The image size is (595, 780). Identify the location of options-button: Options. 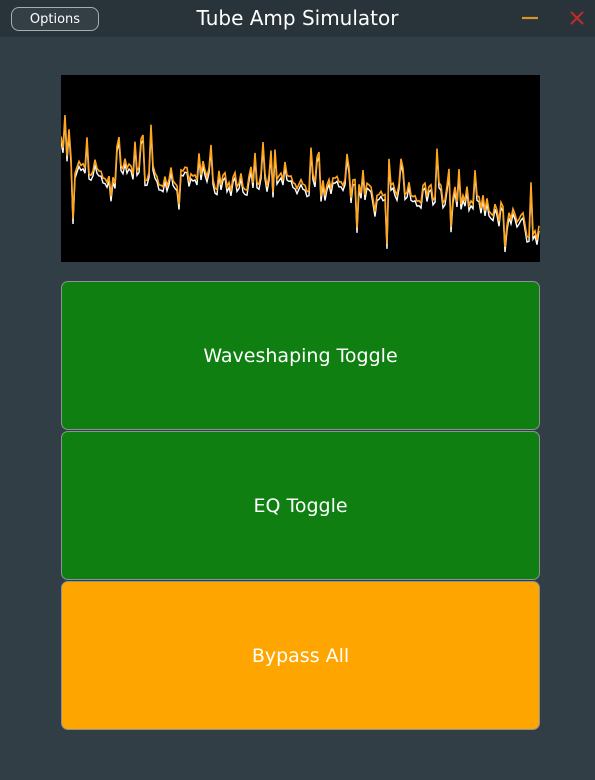
(55, 19).